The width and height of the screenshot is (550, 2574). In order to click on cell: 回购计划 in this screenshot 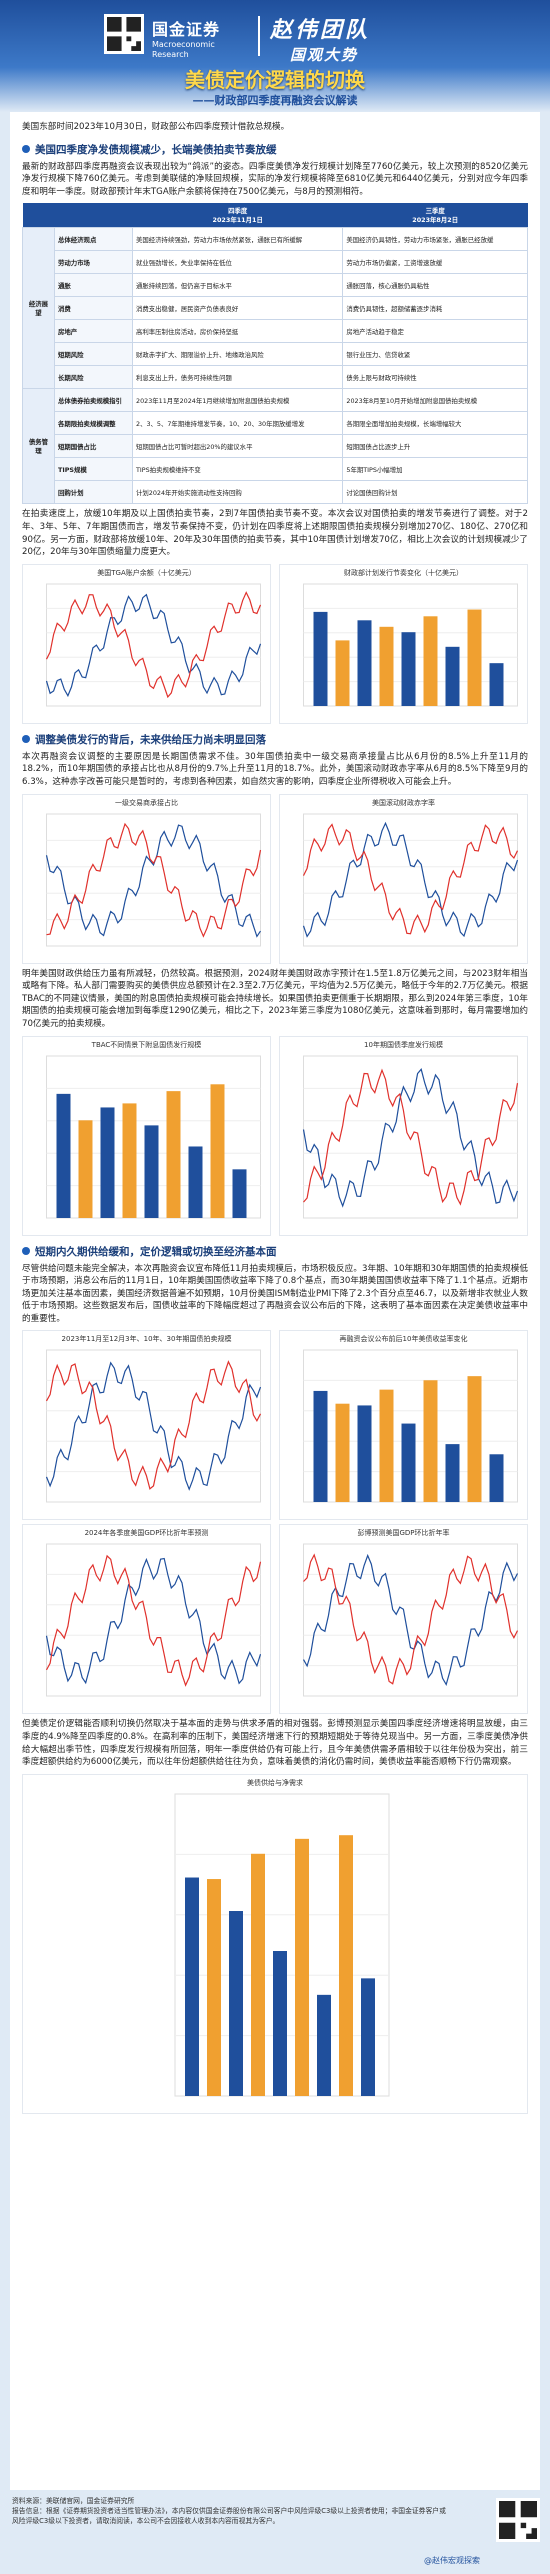, I will do `click(93, 492)`.